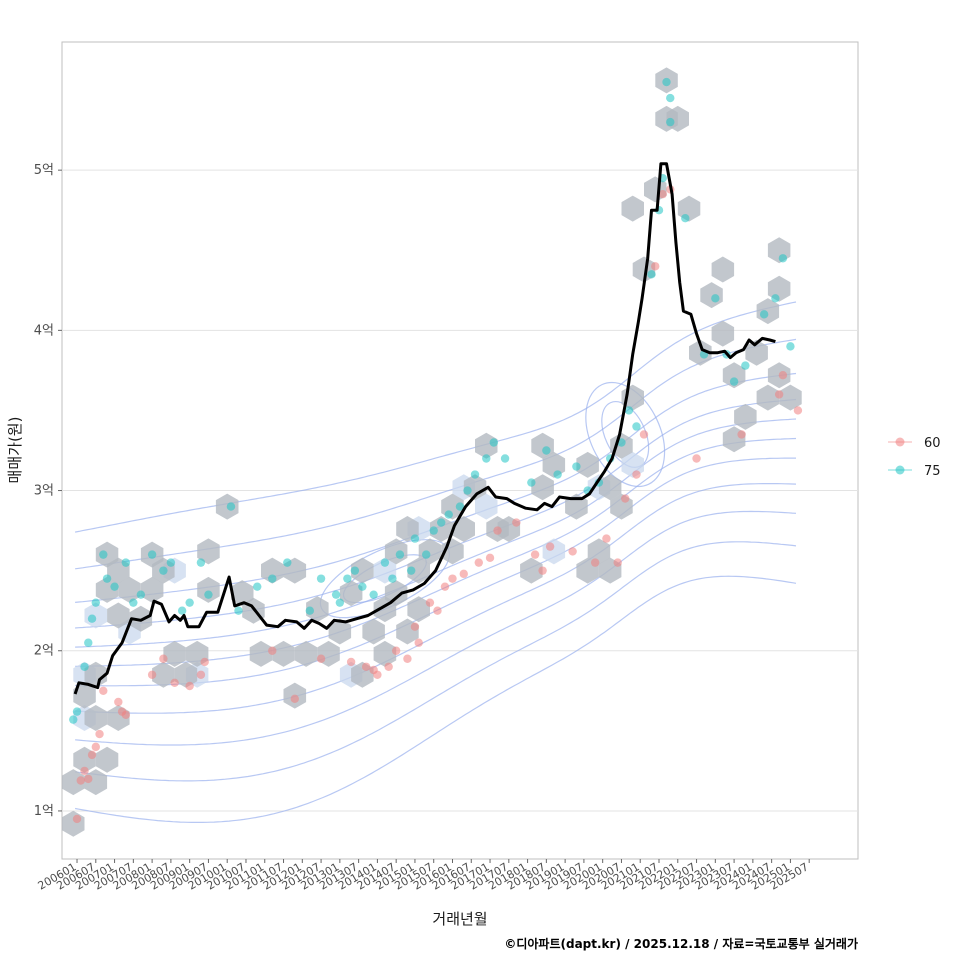 The image size is (960, 960). Describe the element at coordinates (44, 170) in the screenshot. I see `y-tick-label: 5억` at that location.